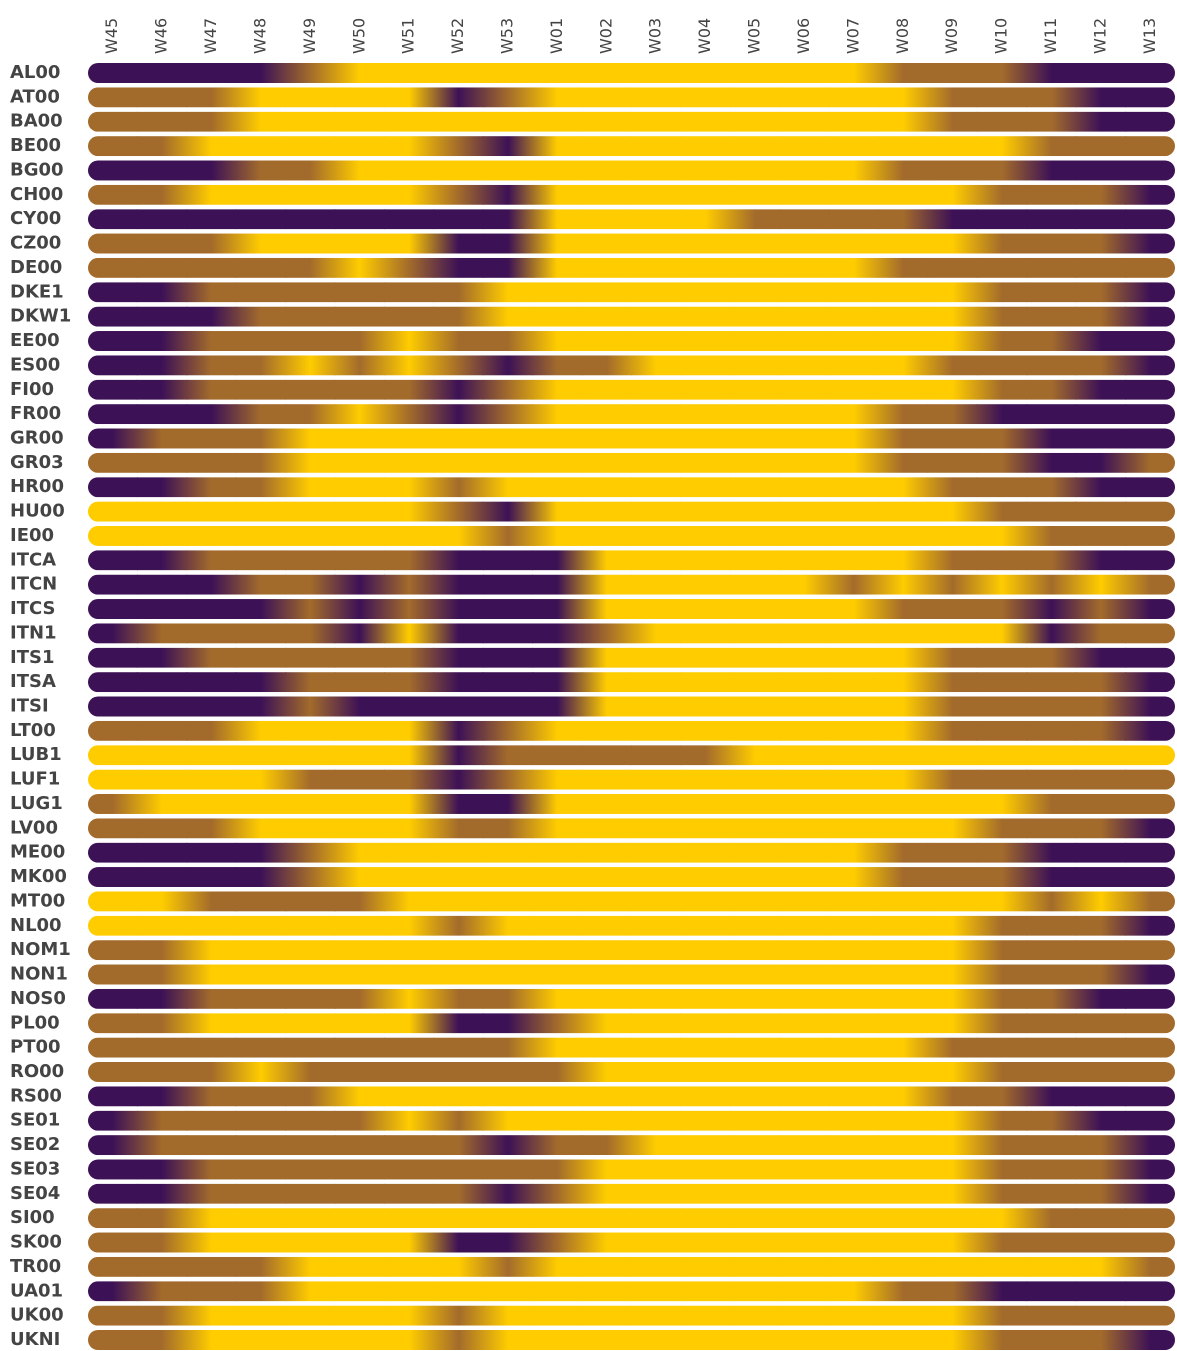 The width and height of the screenshot is (1177, 1351). What do you see at coordinates (704, 36) in the screenshot?
I see `column-label: W04` at bounding box center [704, 36].